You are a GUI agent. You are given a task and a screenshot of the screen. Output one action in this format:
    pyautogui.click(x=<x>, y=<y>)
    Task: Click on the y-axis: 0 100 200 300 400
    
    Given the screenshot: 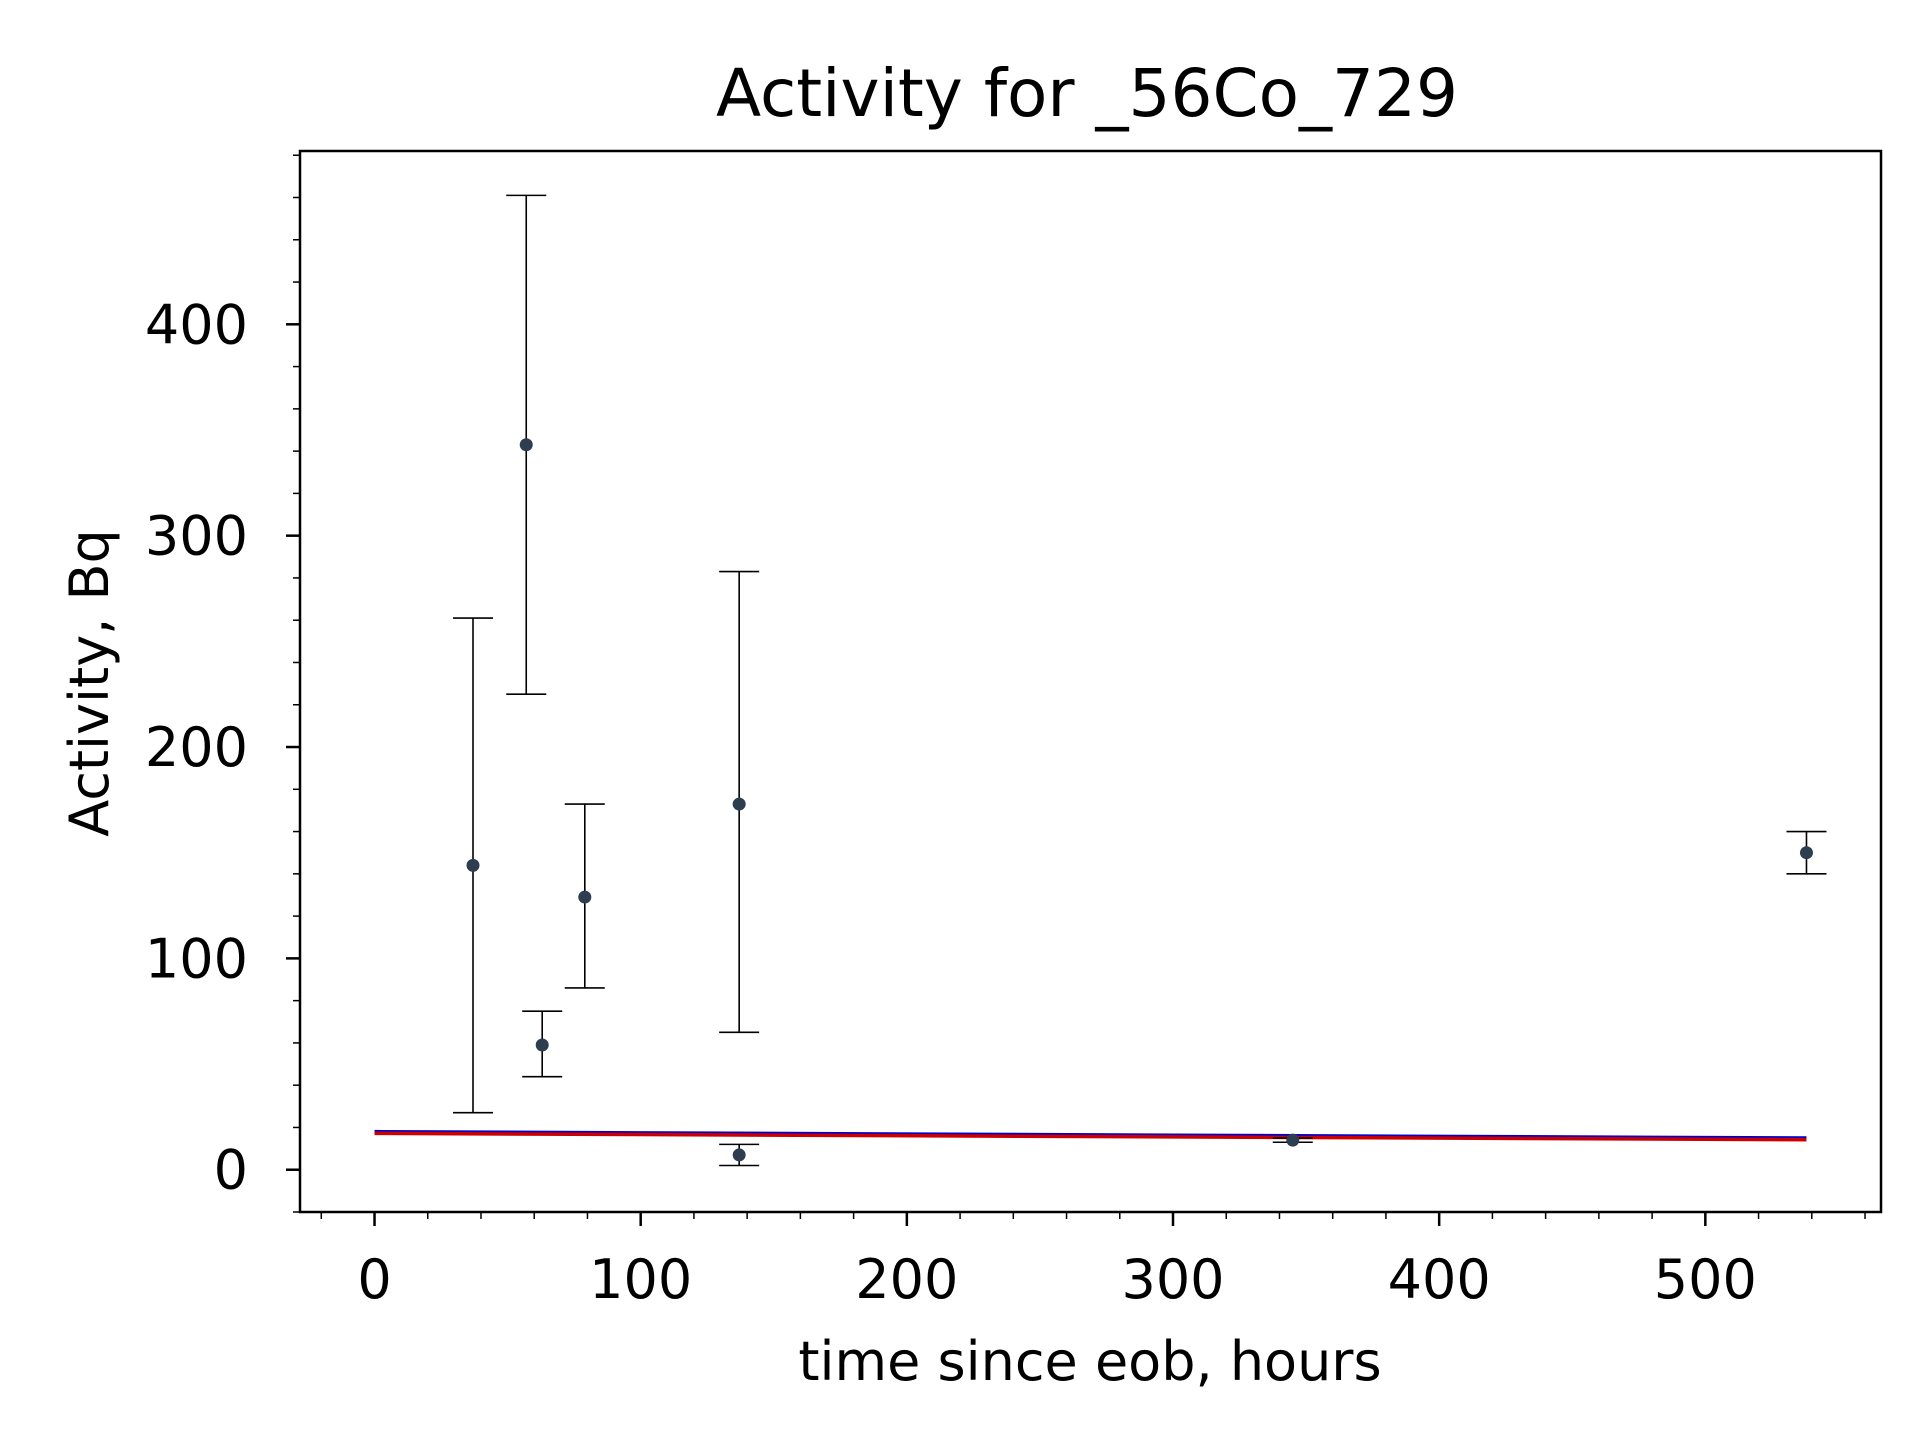 What is the action you would take?
    pyautogui.click(x=222, y=683)
    